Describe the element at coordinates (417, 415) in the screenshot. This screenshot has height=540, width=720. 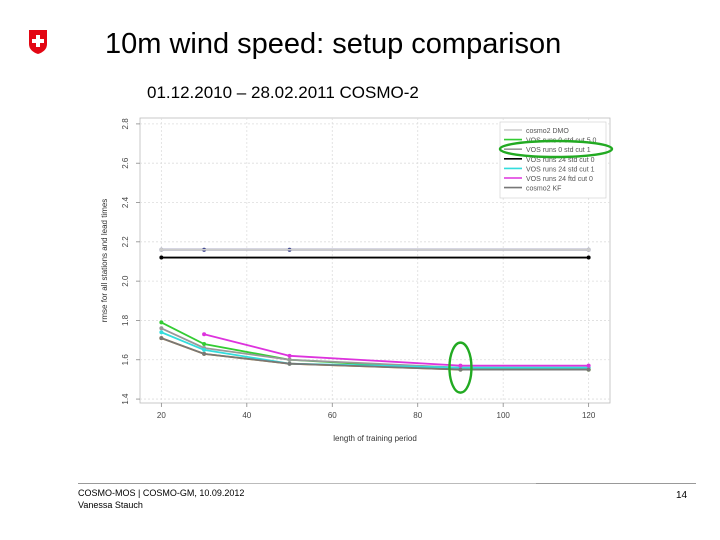
I see `x-tick-label: 80` at that location.